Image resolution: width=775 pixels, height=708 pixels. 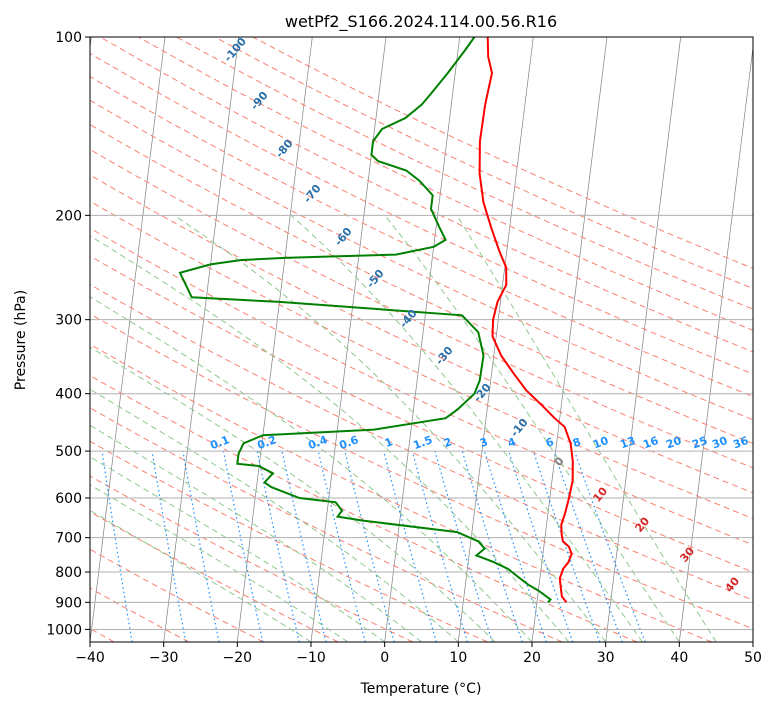 What do you see at coordinates (484, 442) in the screenshot?
I see `mixing-ratio-label: 3` at bounding box center [484, 442].